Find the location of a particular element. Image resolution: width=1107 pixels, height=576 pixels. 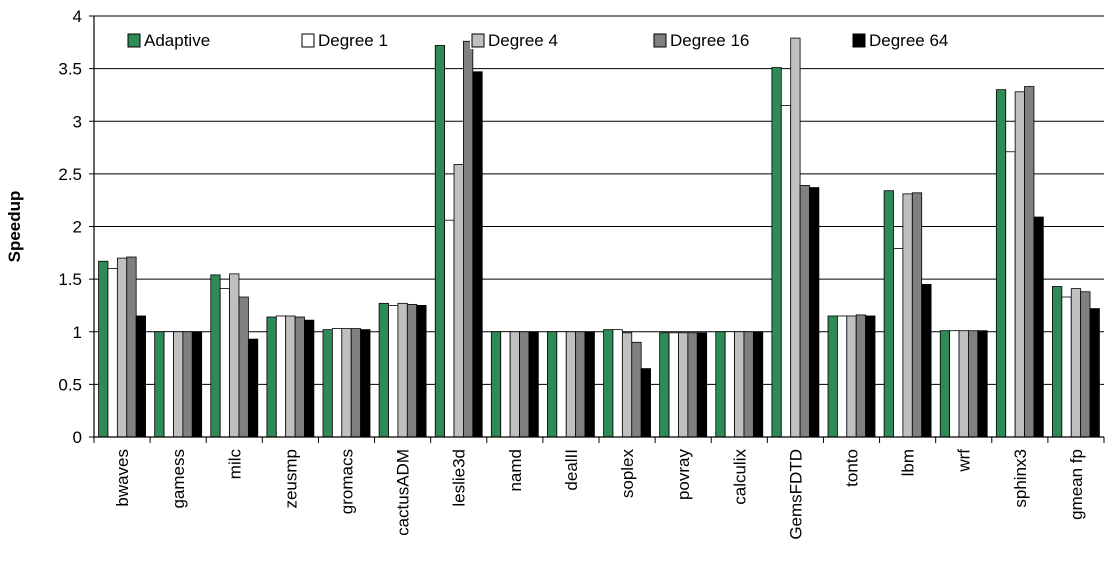

bar-degree-4-lbm is located at coordinates (907, 315).